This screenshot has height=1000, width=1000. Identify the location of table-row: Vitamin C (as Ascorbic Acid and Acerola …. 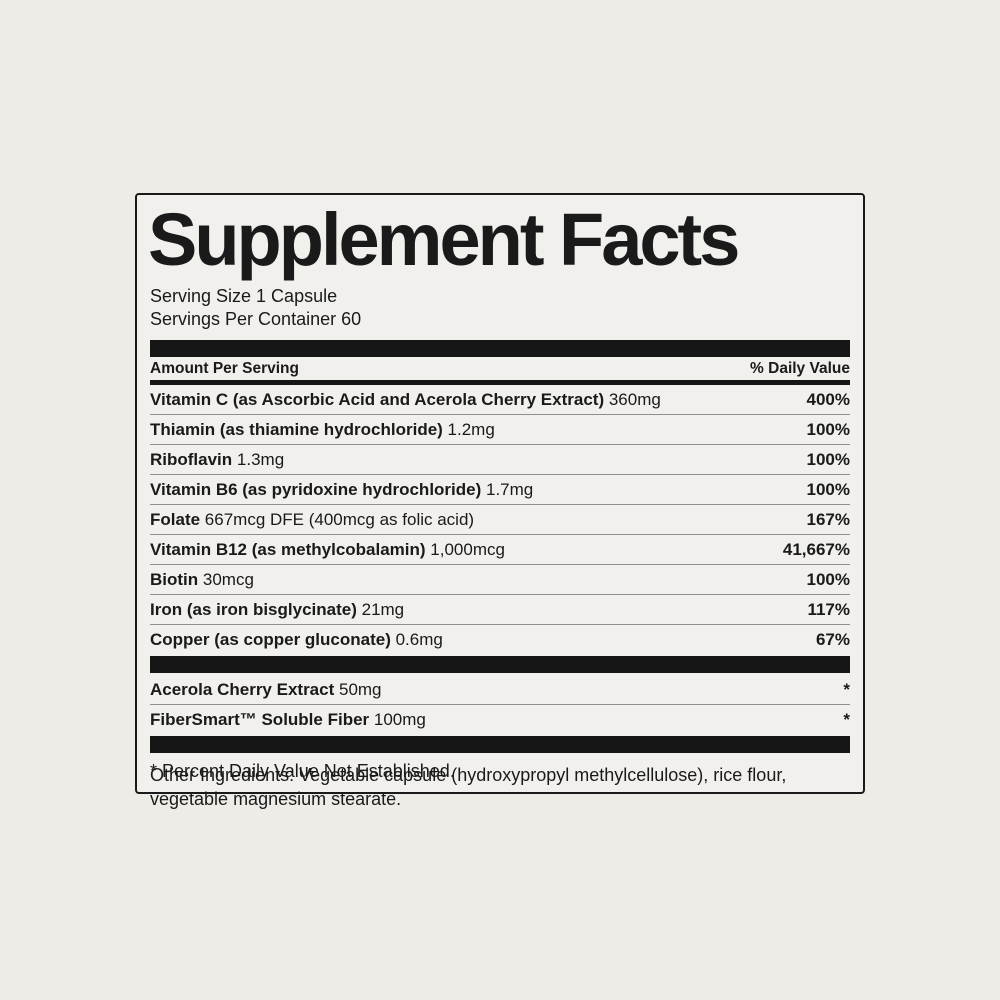
(500, 400).